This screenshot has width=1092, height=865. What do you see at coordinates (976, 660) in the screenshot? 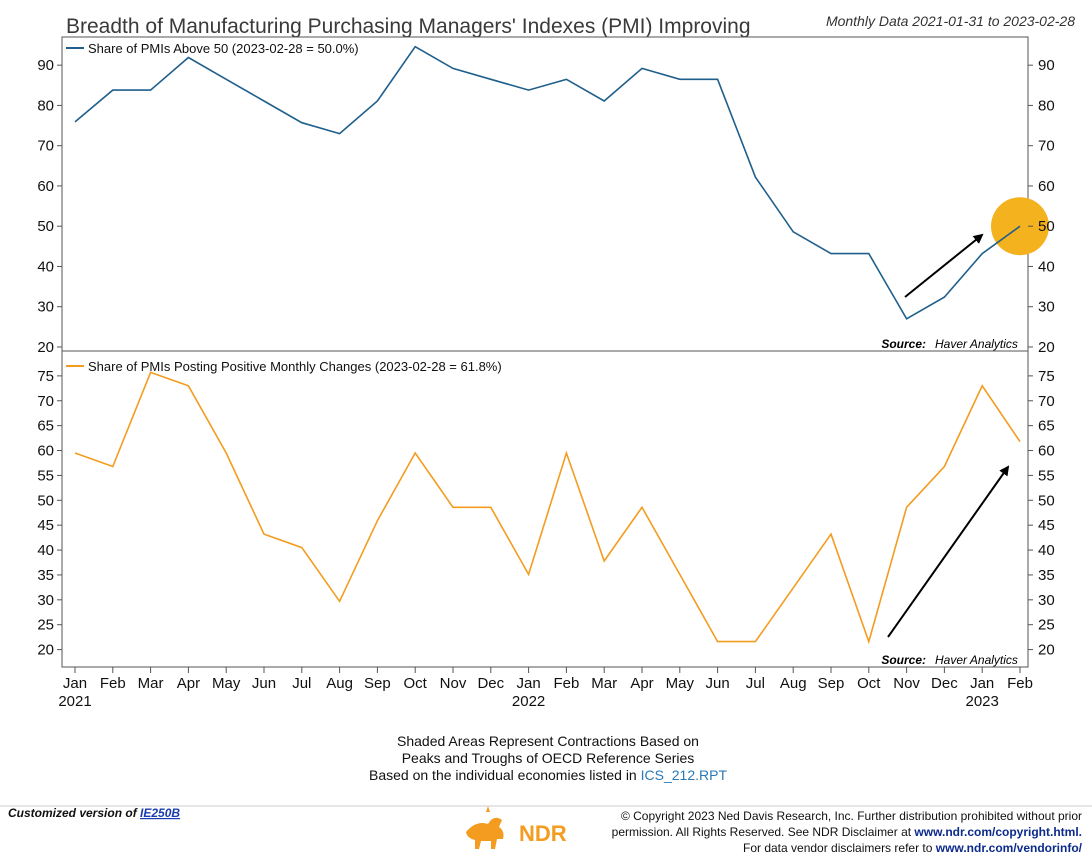
I see `source-name-bottom: Haver Analytics` at bounding box center [976, 660].